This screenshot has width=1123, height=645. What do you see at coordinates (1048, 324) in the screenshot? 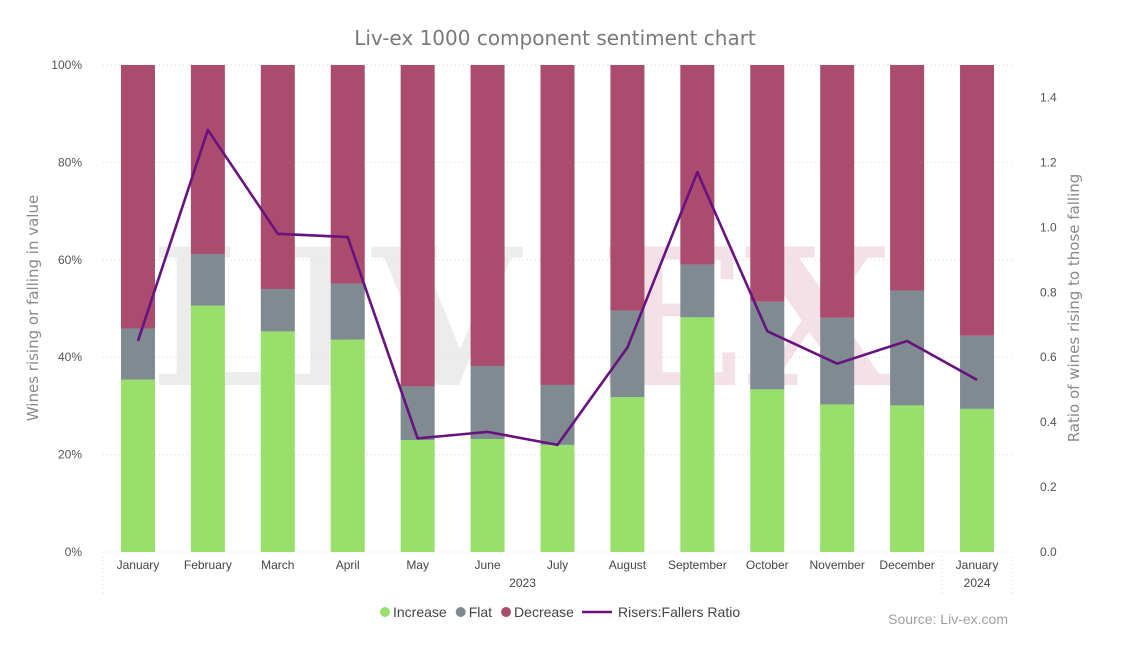
I see `right-axis: 0.0 0.2 0.4 0.6 0.8 1.0 1.2 1.4` at bounding box center [1048, 324].